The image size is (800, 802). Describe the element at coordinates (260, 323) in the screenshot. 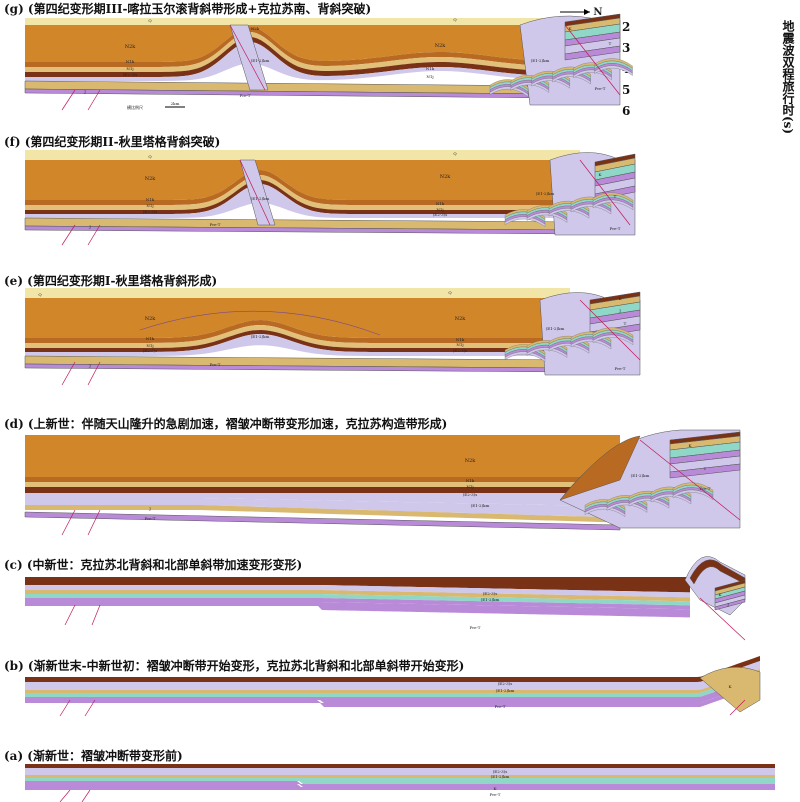

I see `horizon-line` at that location.